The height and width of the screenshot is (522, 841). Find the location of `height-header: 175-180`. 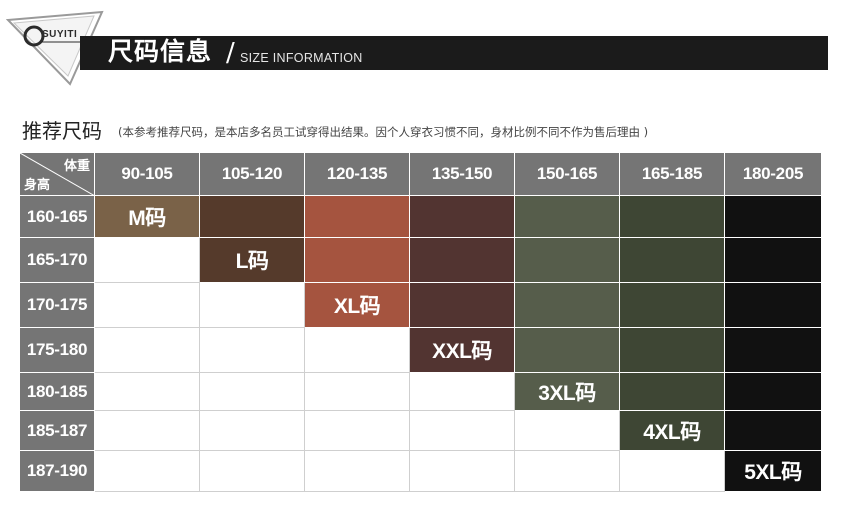

height-header: 175-180 is located at coordinates (57, 350).